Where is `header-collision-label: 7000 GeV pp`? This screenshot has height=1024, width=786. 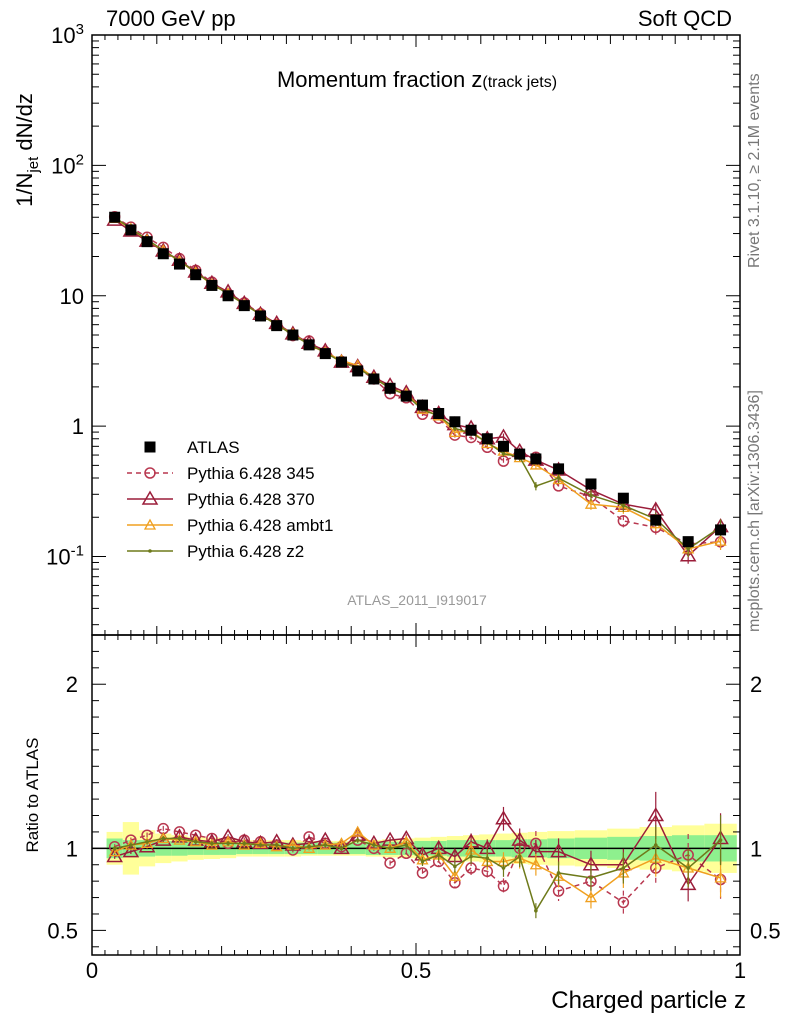
header-collision-label: 7000 GeV pp is located at coordinates (171, 18).